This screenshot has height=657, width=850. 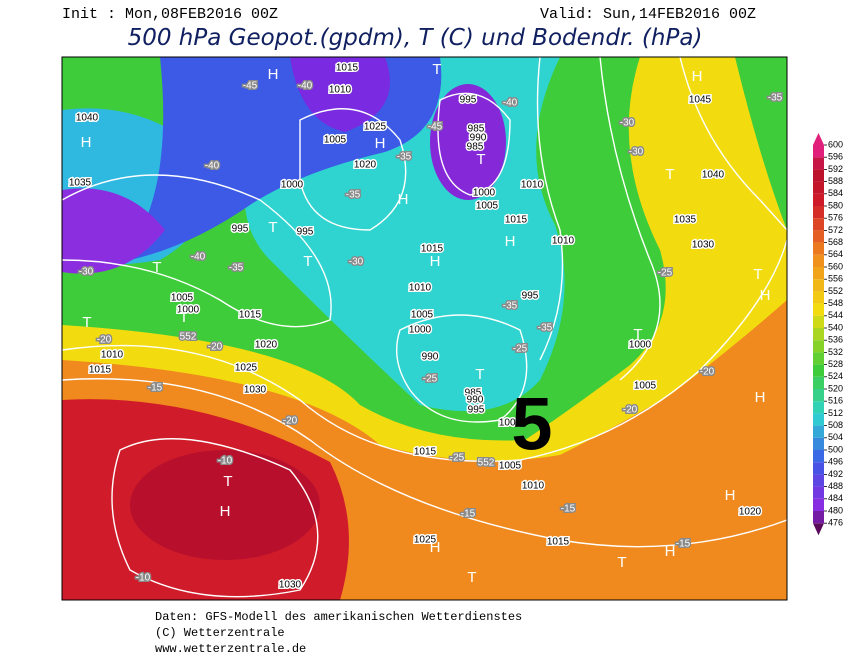 I want to click on colorbar-tick-label: 500, so click(x=835, y=449).